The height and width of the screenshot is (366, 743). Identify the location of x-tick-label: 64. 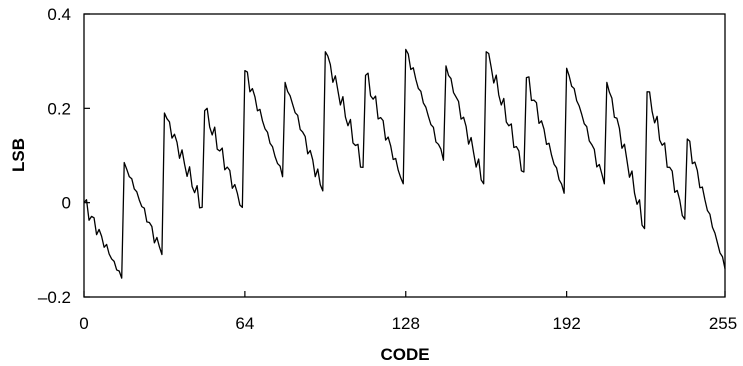
(244, 323).